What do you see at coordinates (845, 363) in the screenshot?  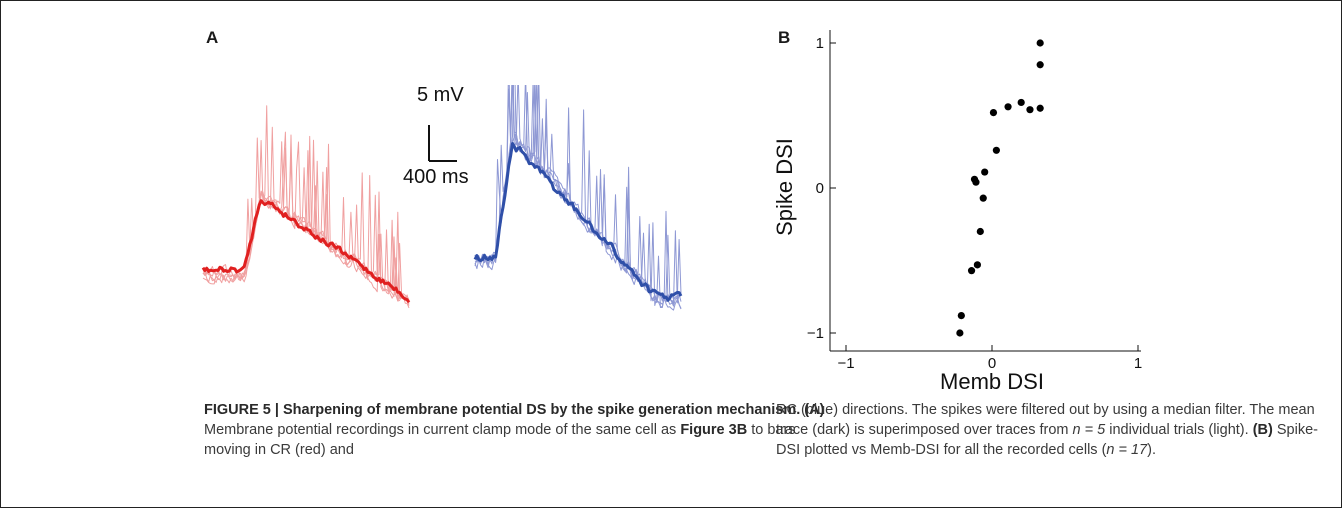 I see `x-tick-label: −1` at bounding box center [845, 363].